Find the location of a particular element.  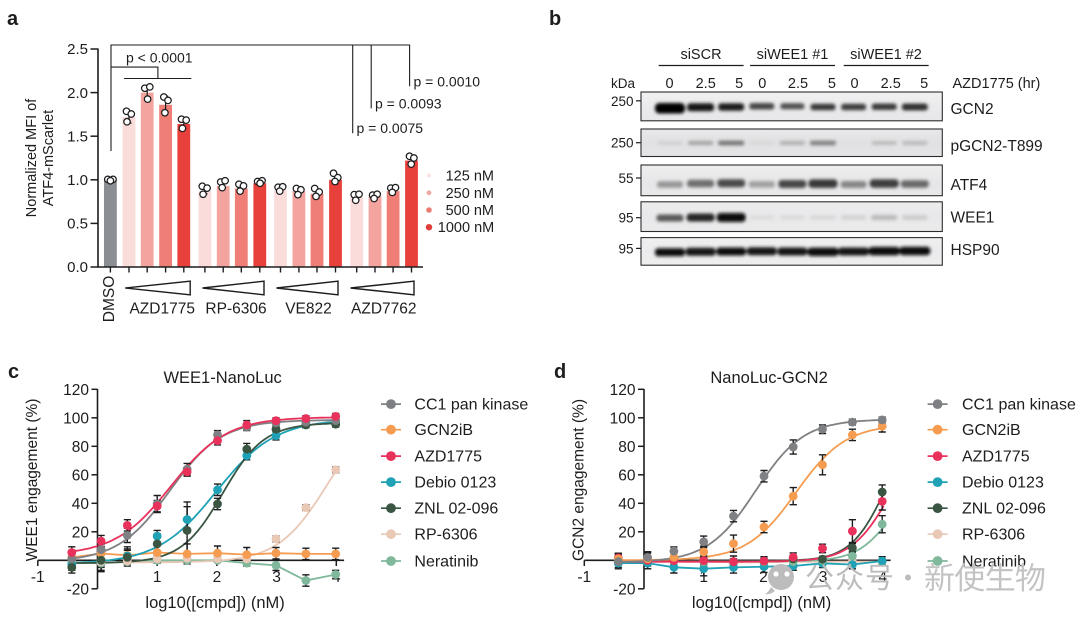

svg-text: b is located at coordinates (555, 19).